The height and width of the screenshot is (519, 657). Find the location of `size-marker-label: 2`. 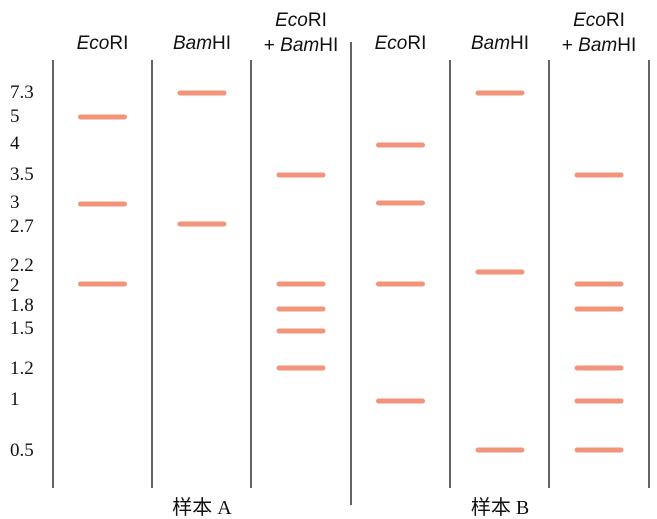

size-marker-label: 2 is located at coordinates (15, 285).